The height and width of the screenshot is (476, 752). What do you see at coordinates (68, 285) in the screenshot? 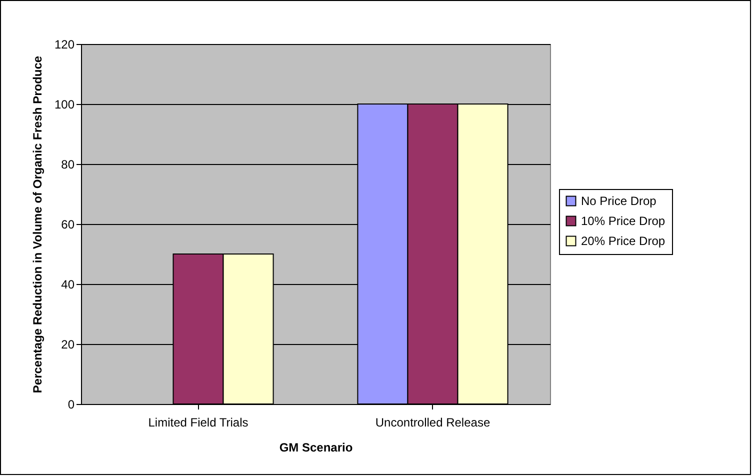
I see `y-tick-label: 40` at bounding box center [68, 285].